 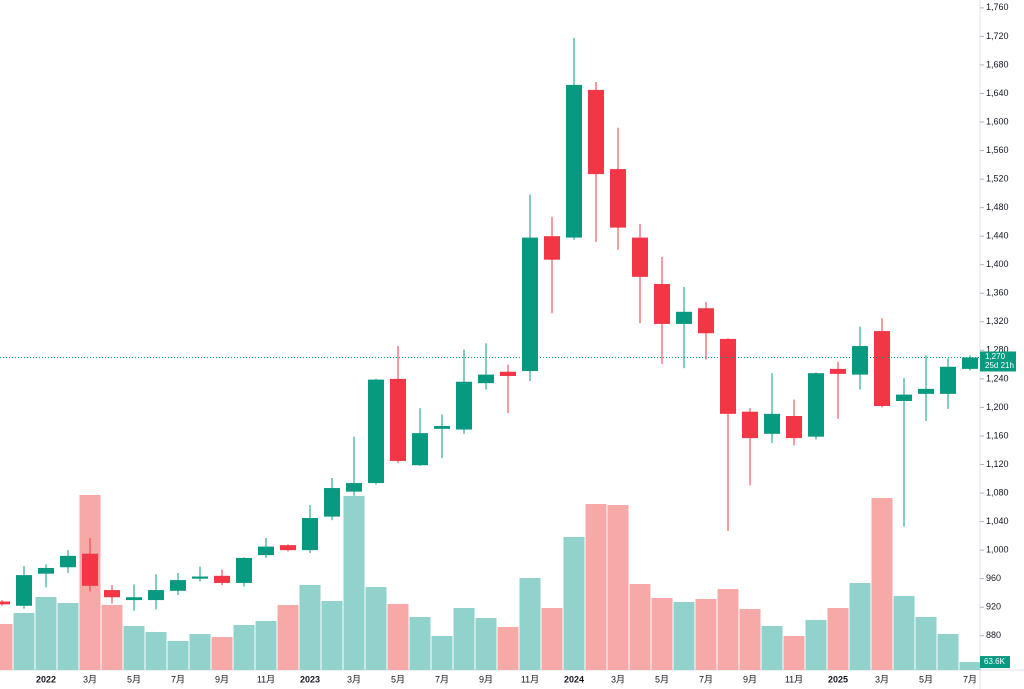 I want to click on y-tick-label: 1,080, so click(x=997, y=492).